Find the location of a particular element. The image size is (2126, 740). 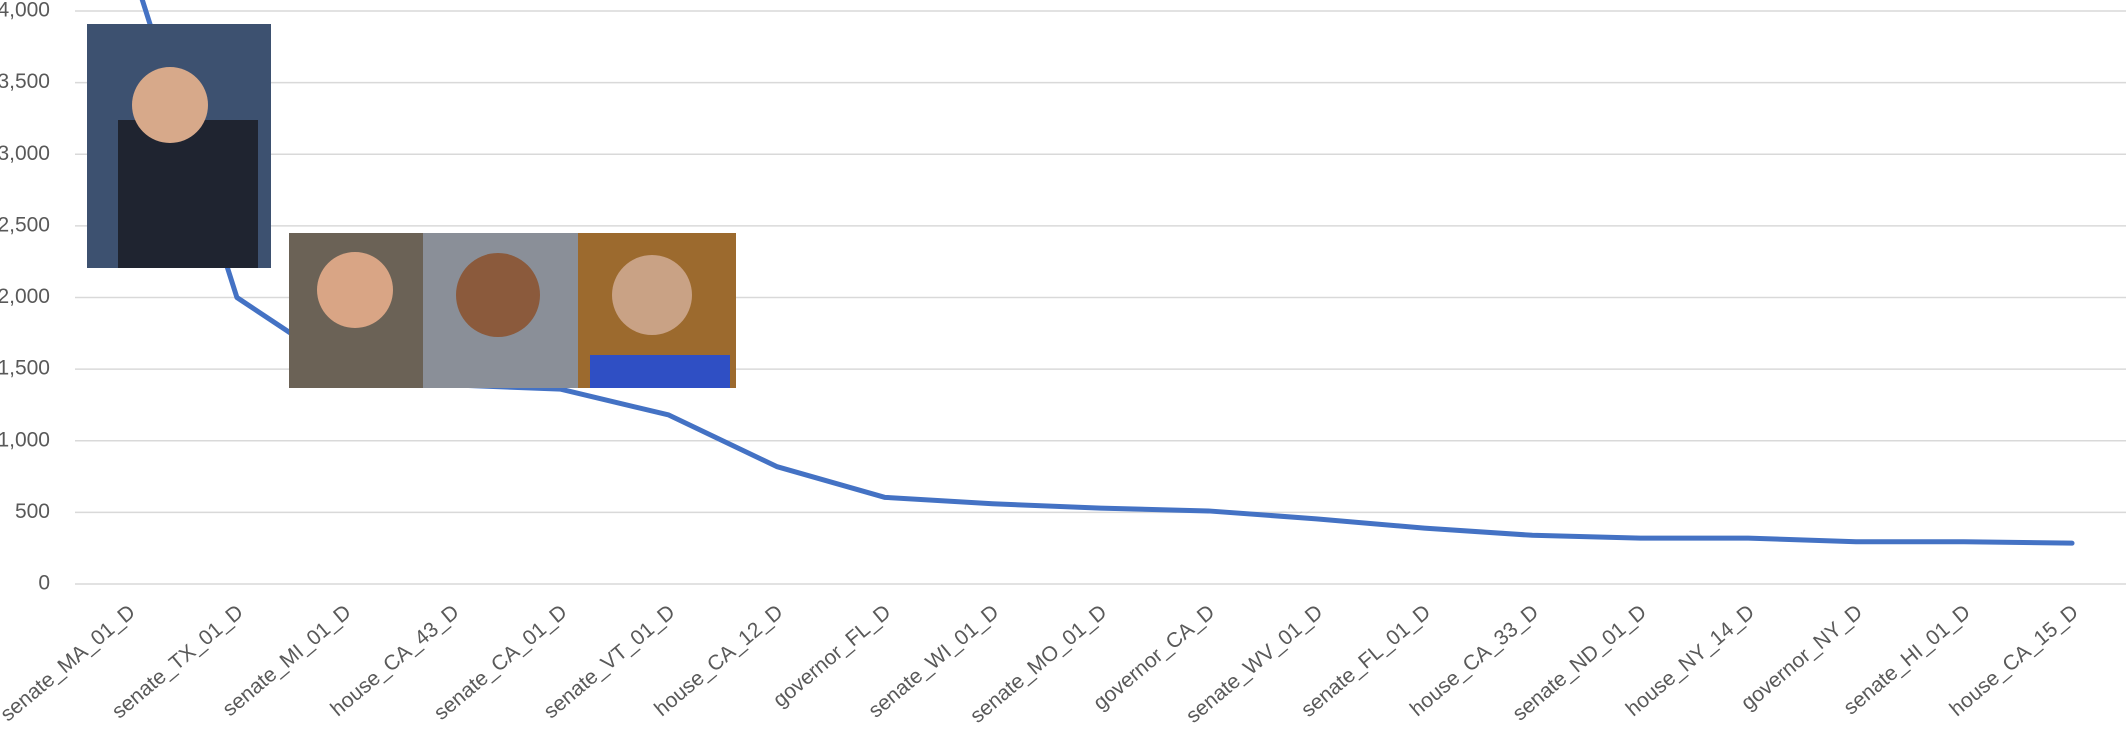

y-tick-label: 500 is located at coordinates (32, 511).